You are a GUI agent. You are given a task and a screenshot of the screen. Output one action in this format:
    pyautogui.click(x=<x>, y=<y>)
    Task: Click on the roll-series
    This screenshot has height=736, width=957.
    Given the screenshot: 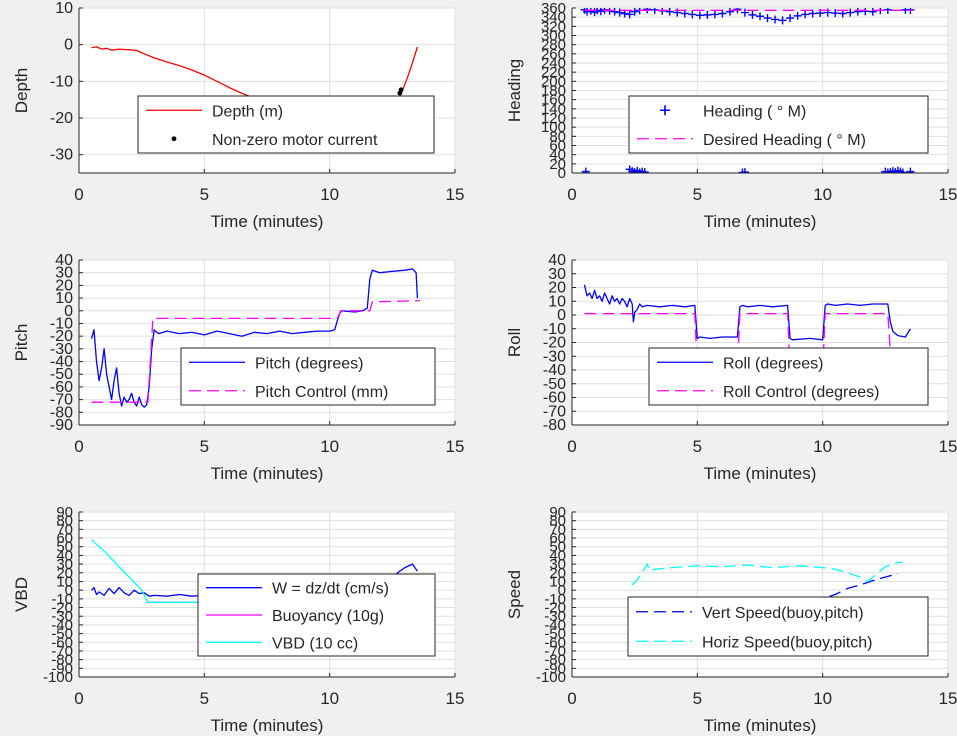 What is the action you would take?
    pyautogui.click(x=748, y=327)
    